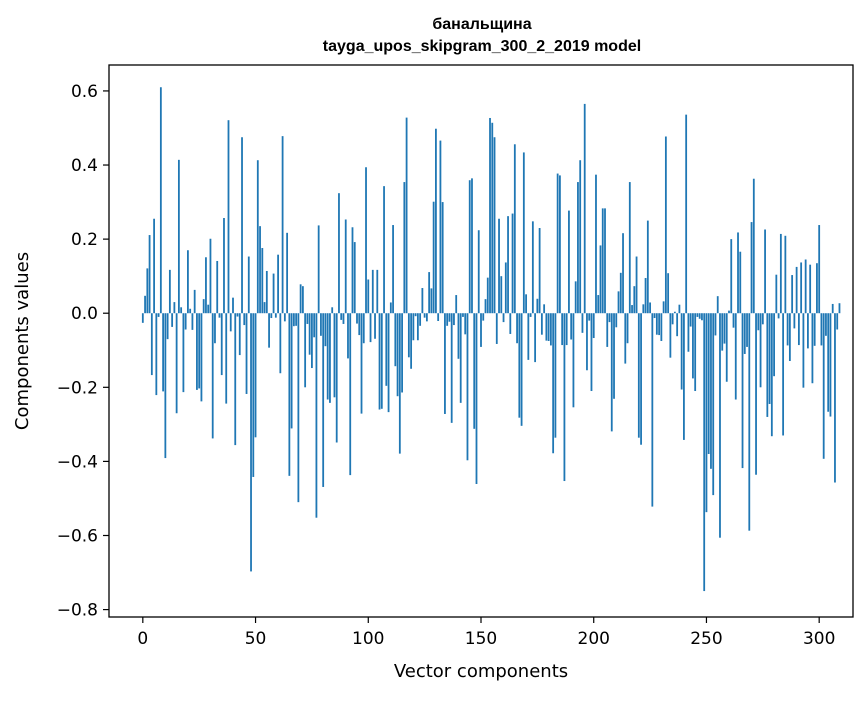 Image resolution: width=867 pixels, height=701 pixels. What do you see at coordinates (84, 166) in the screenshot?
I see `y-tick-label: 0.4` at bounding box center [84, 166].